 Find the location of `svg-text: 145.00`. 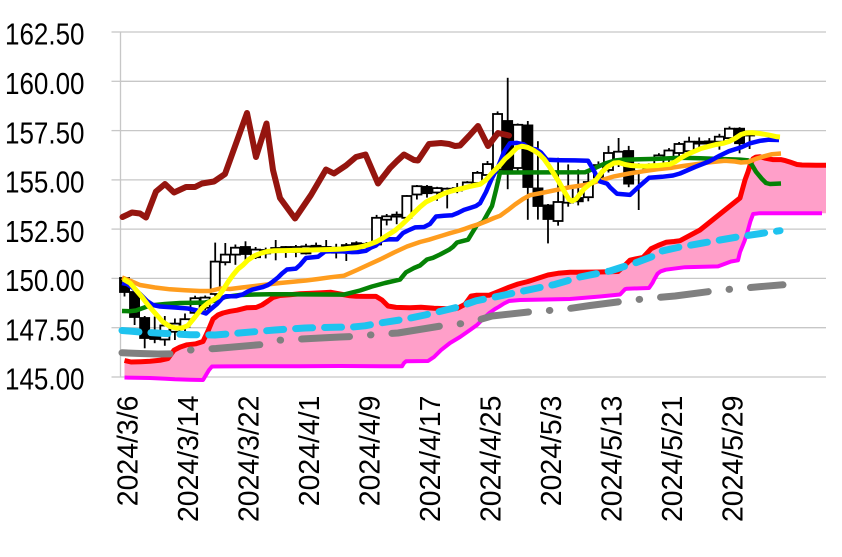

svg-text: 145.00 is located at coordinates (45, 380).